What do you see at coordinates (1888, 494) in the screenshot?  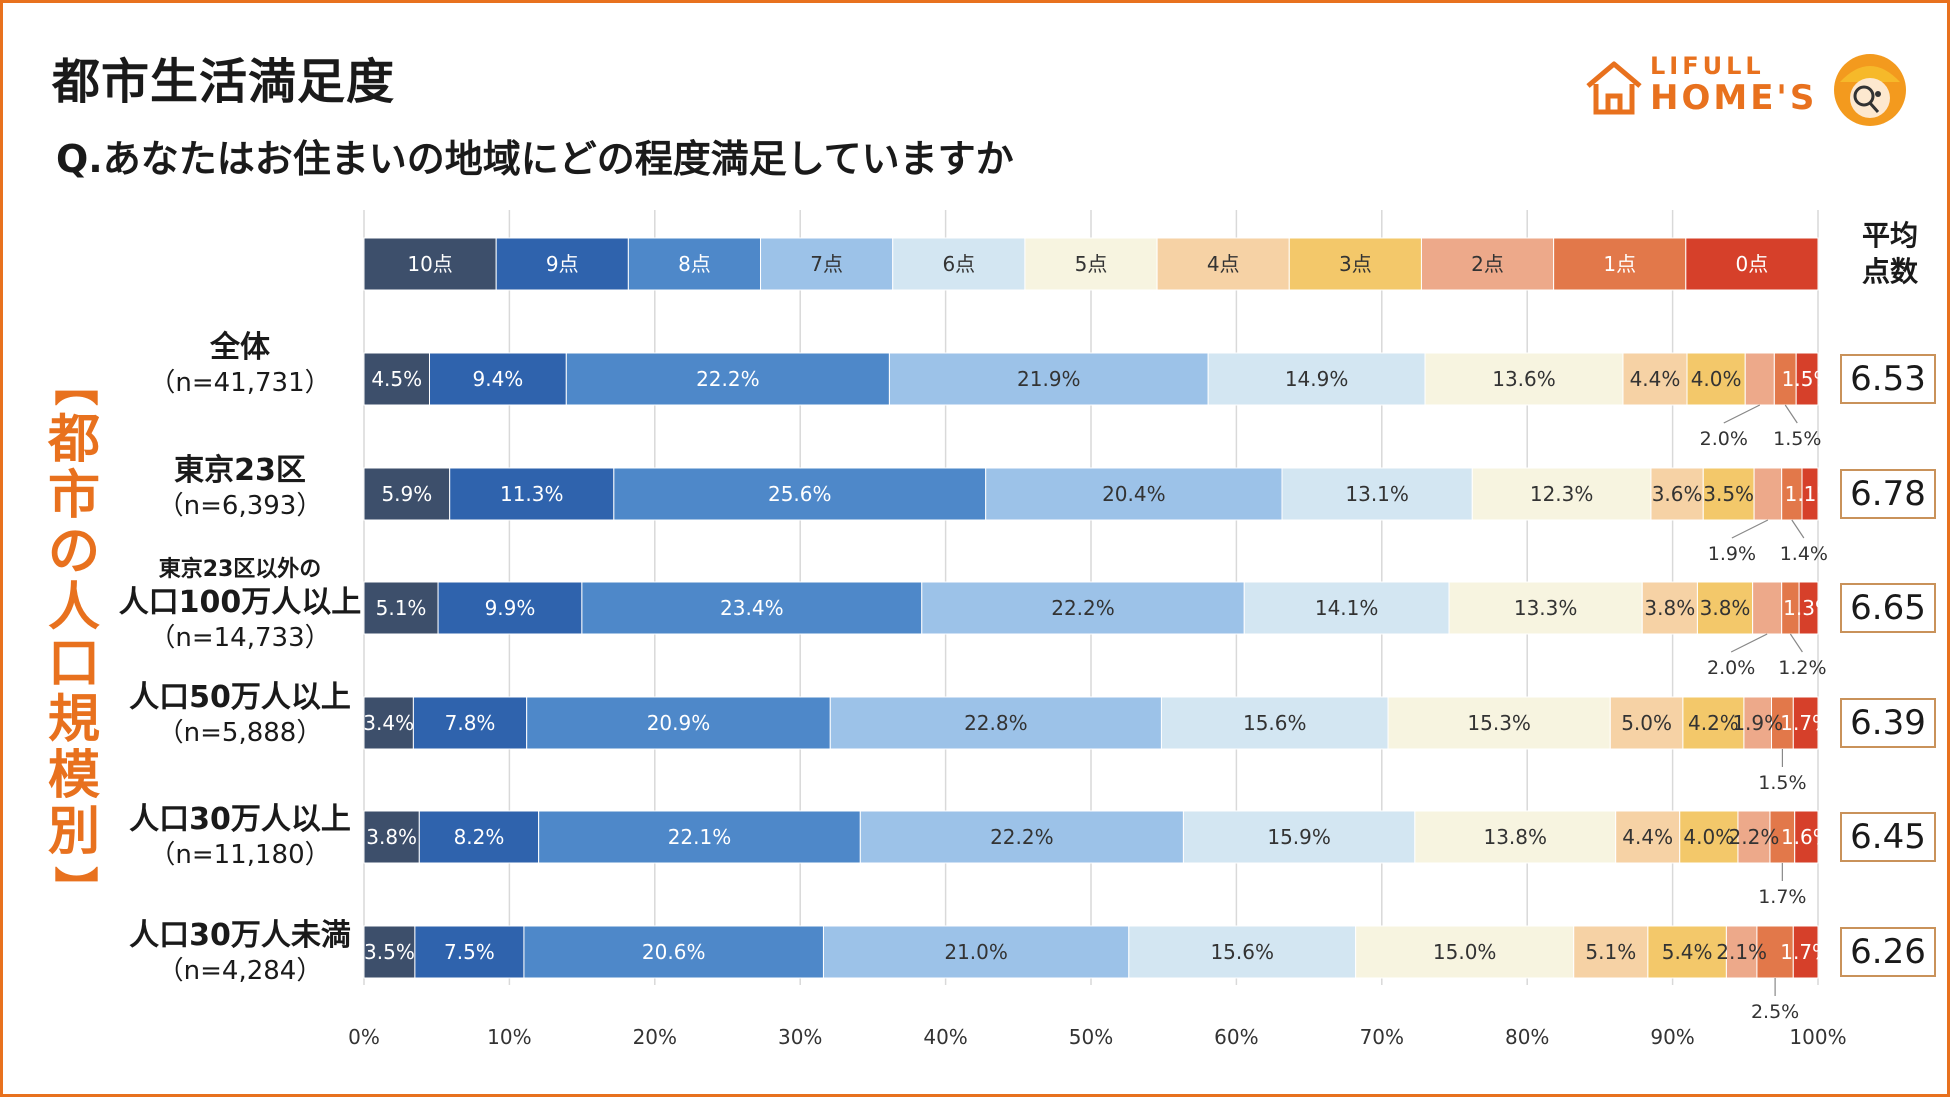 I see `average-score: 6.78` at bounding box center [1888, 494].